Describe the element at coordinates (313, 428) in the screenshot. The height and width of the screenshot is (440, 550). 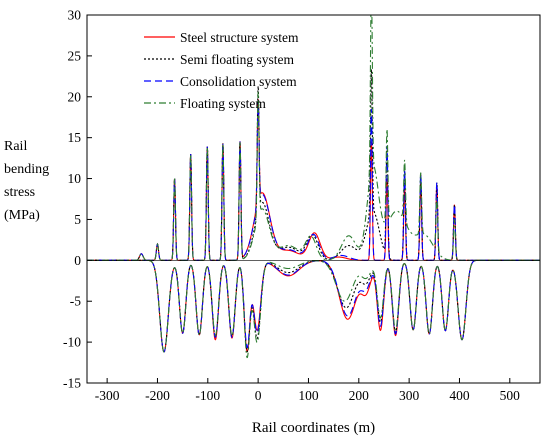
I see `x-axis-label: Rail coordinates (m)` at that location.